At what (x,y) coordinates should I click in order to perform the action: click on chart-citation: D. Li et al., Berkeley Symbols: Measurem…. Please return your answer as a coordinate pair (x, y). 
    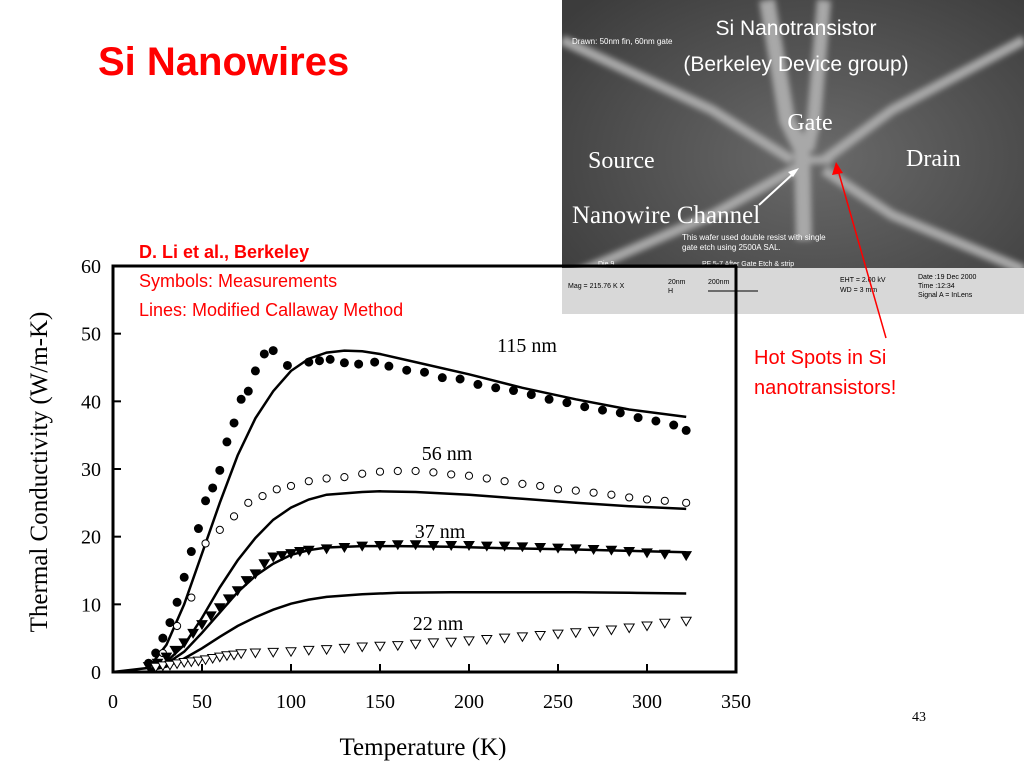
    Looking at the image, I should click on (271, 281).